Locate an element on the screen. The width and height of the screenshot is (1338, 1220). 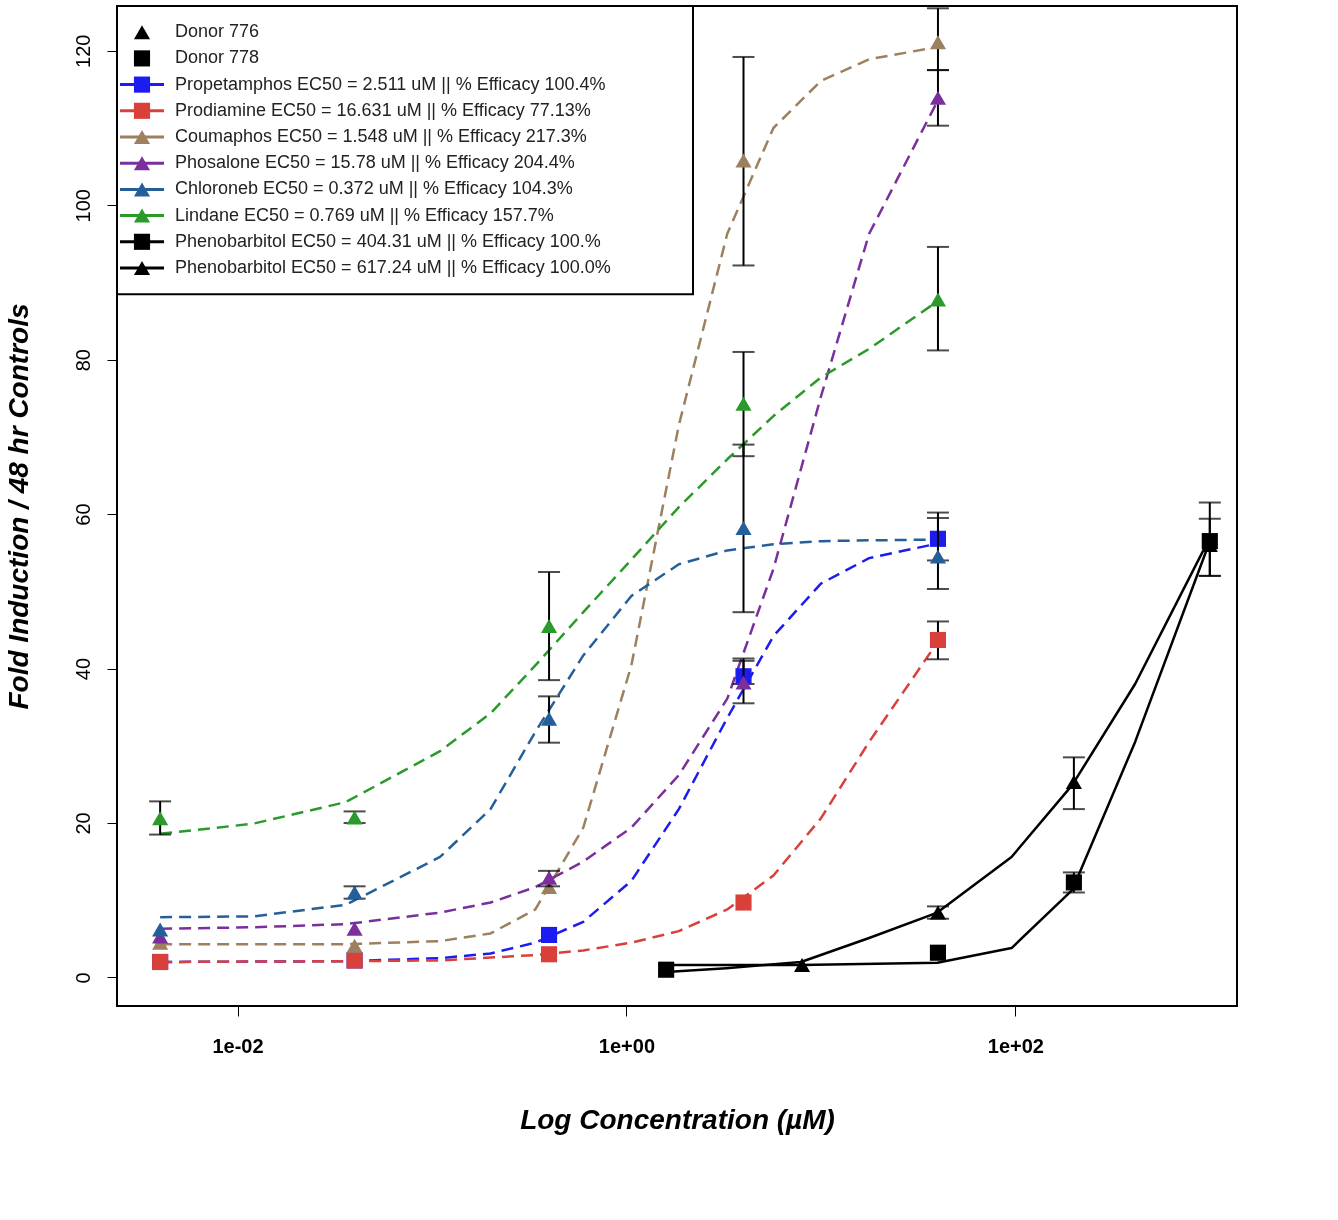
legend-label: Phenobarbitol EC50 = 617.24 uM || % Efficacy 100.0% is located at coordinates (393, 267).